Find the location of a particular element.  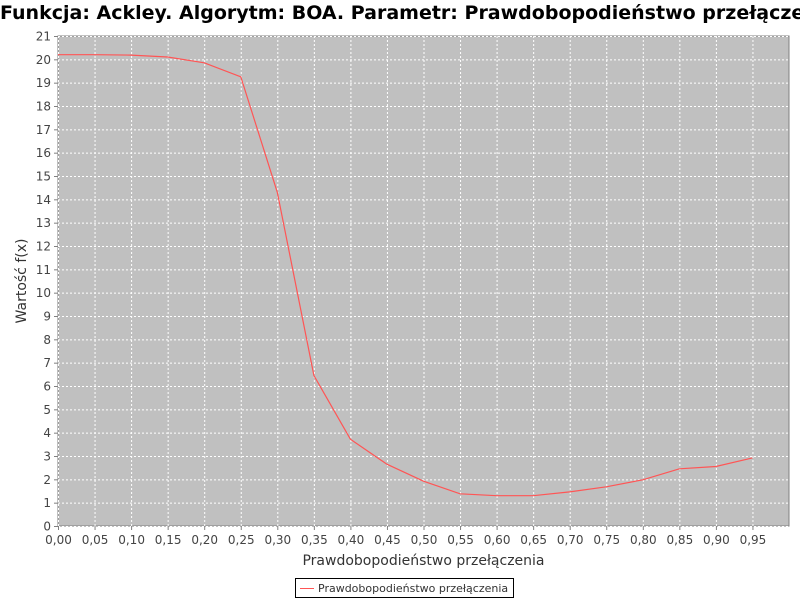

x-tick-label: 0,50 is located at coordinates (424, 540).